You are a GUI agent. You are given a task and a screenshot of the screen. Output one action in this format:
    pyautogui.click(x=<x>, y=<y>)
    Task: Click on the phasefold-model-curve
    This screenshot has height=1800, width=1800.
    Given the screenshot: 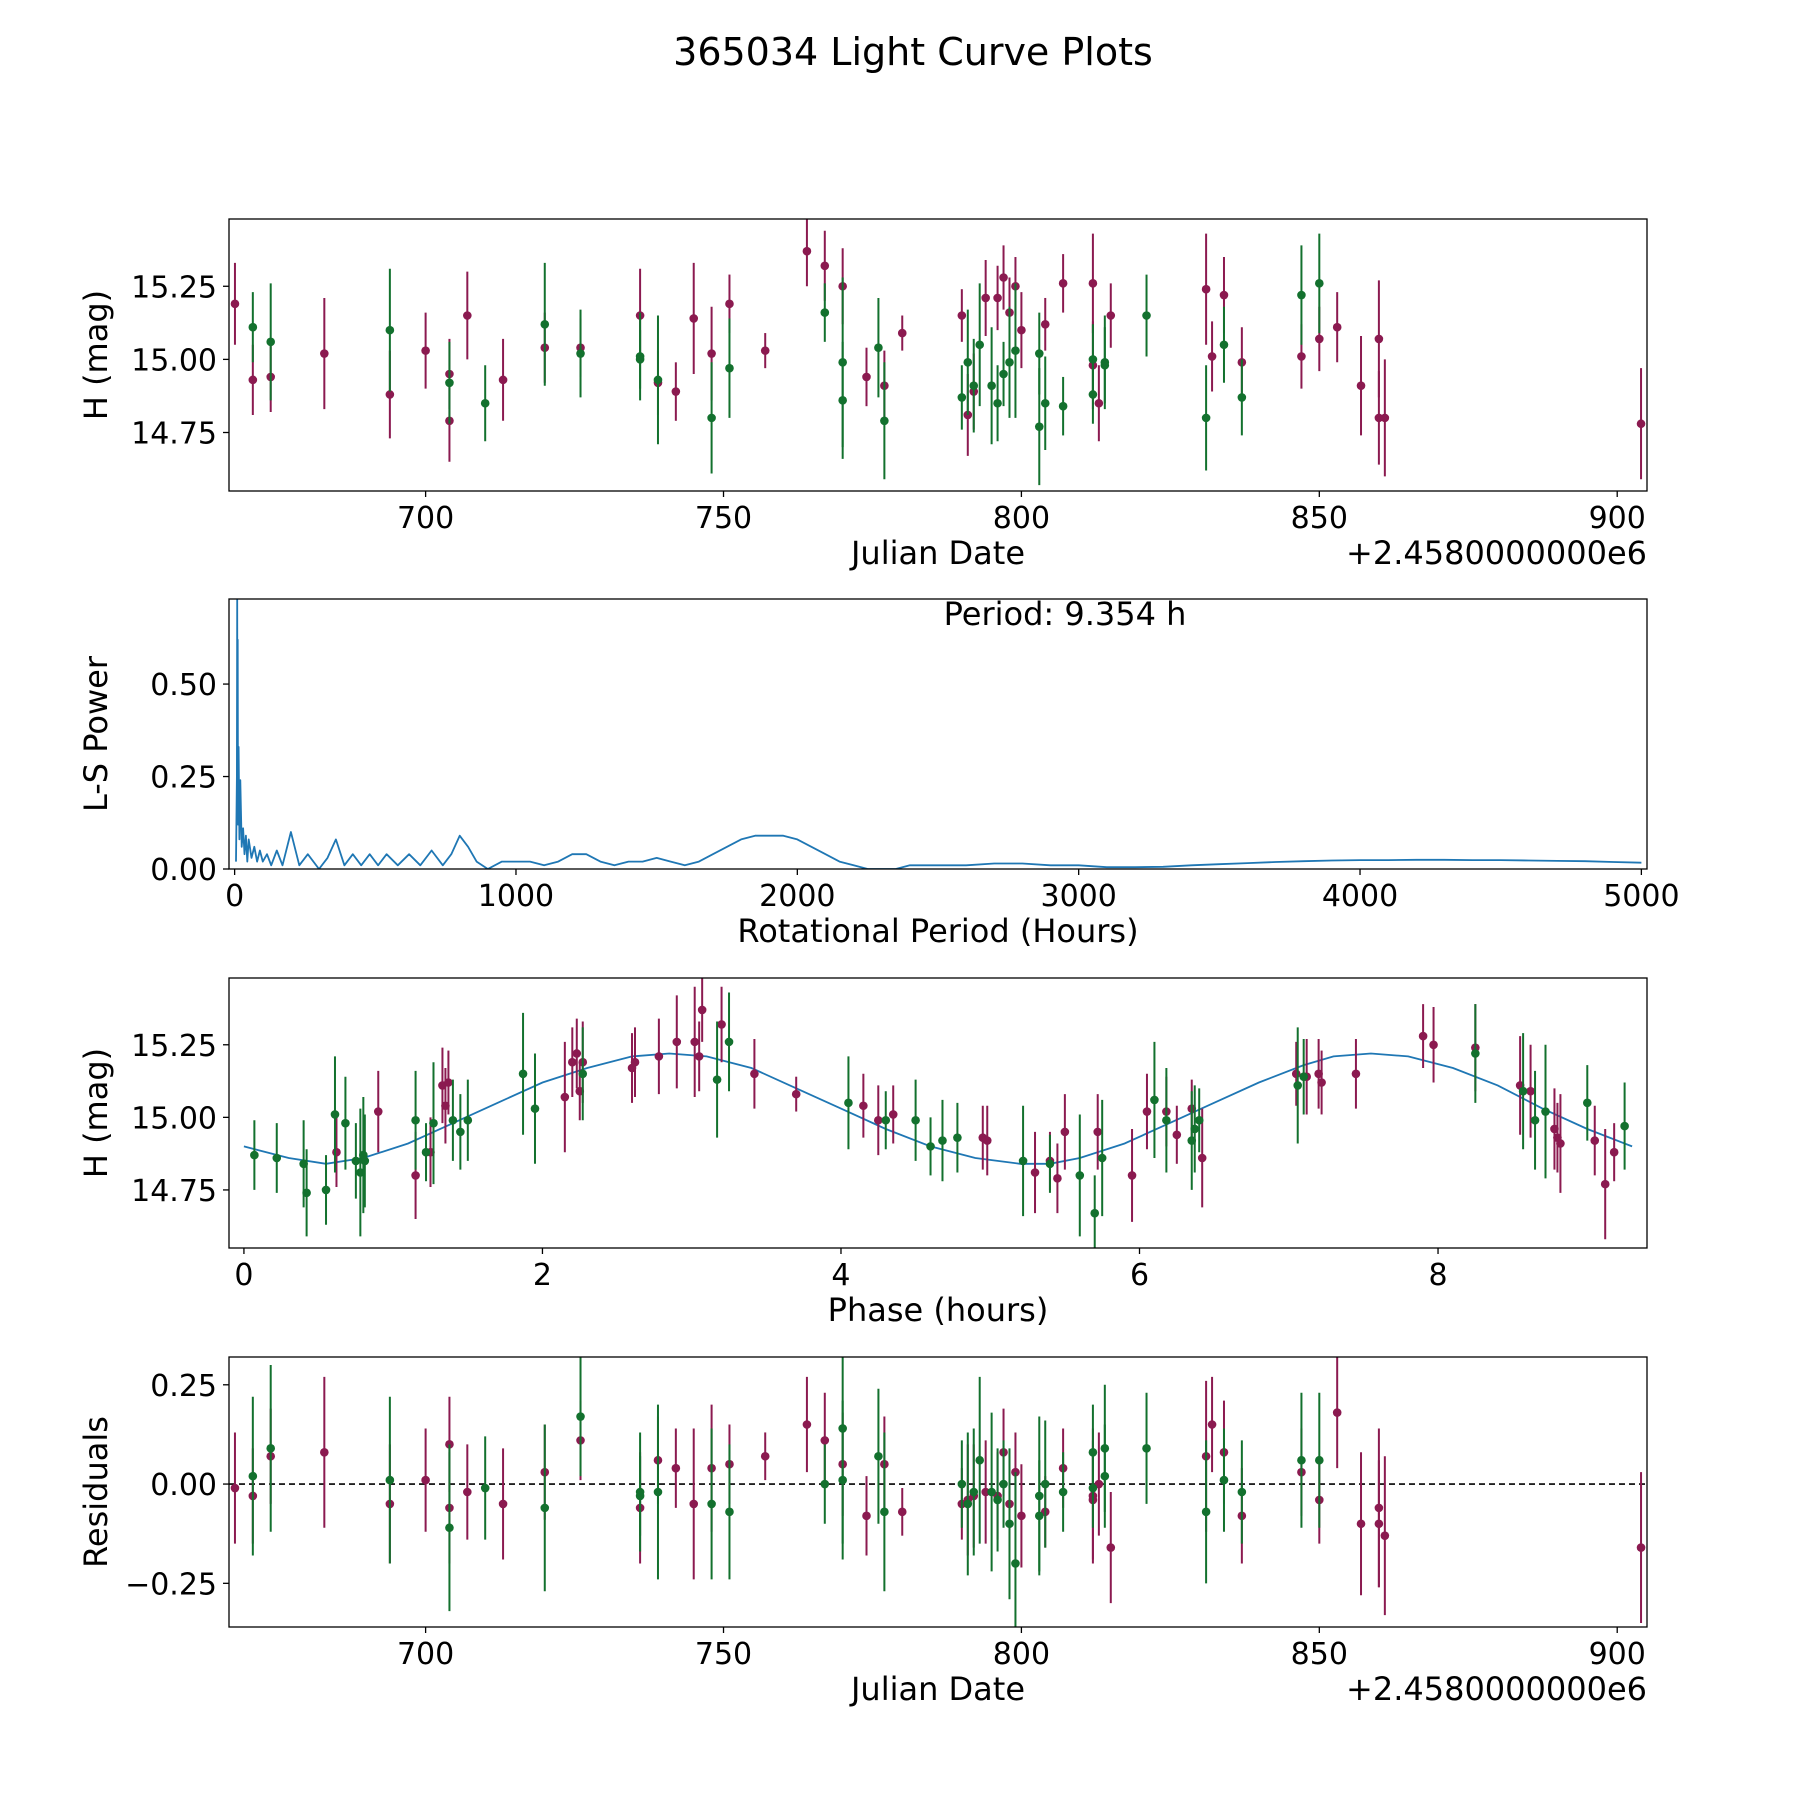 What is the action you would take?
    pyautogui.click(x=938, y=1108)
    